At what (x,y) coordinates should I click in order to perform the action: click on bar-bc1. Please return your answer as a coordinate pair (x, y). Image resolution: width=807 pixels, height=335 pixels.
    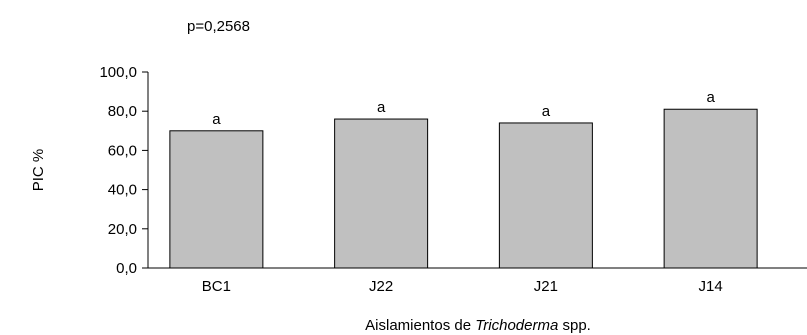
    Looking at the image, I should click on (216, 199).